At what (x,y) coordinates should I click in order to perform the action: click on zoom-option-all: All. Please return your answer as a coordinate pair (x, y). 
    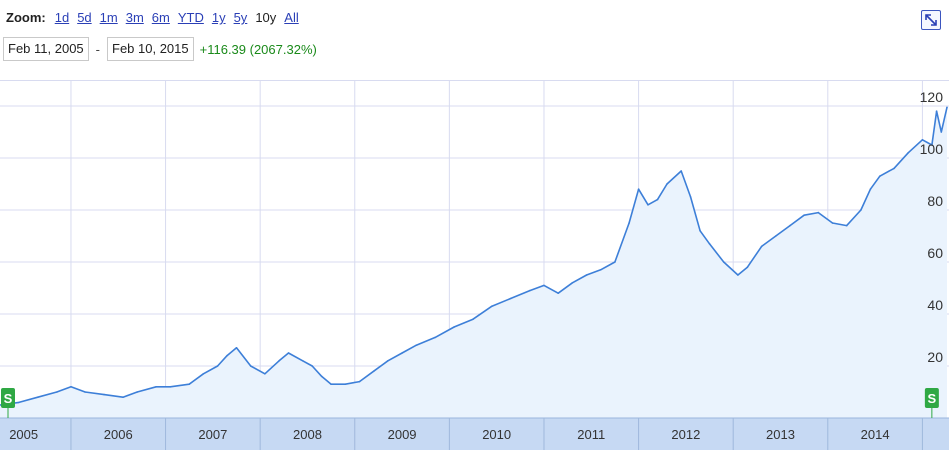
    Looking at the image, I should click on (291, 17).